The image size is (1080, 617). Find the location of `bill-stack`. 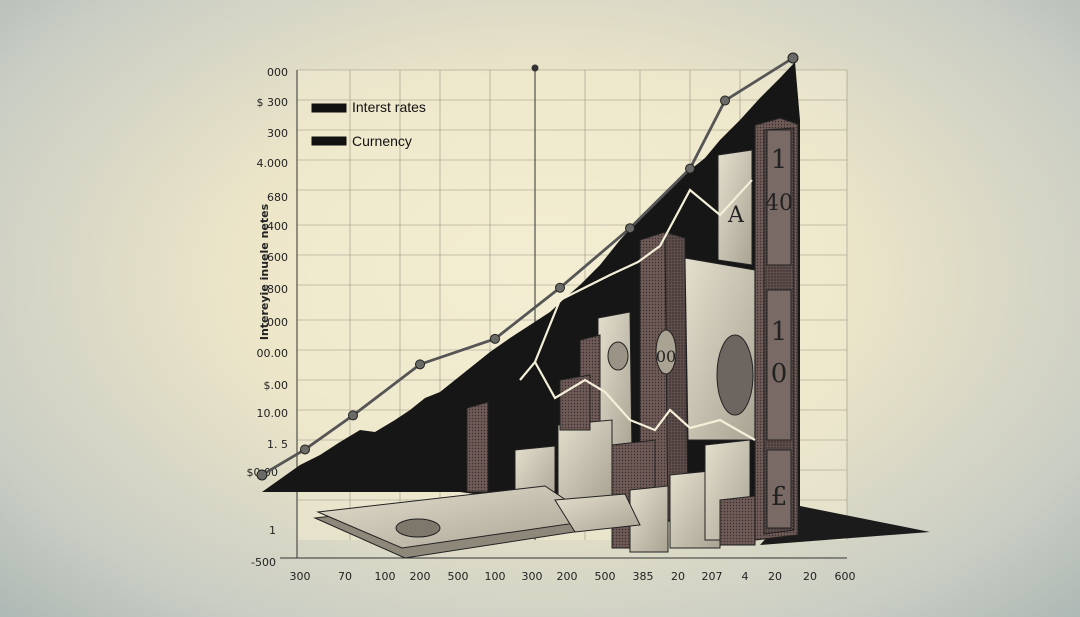

bill-stack is located at coordinates (477, 522).